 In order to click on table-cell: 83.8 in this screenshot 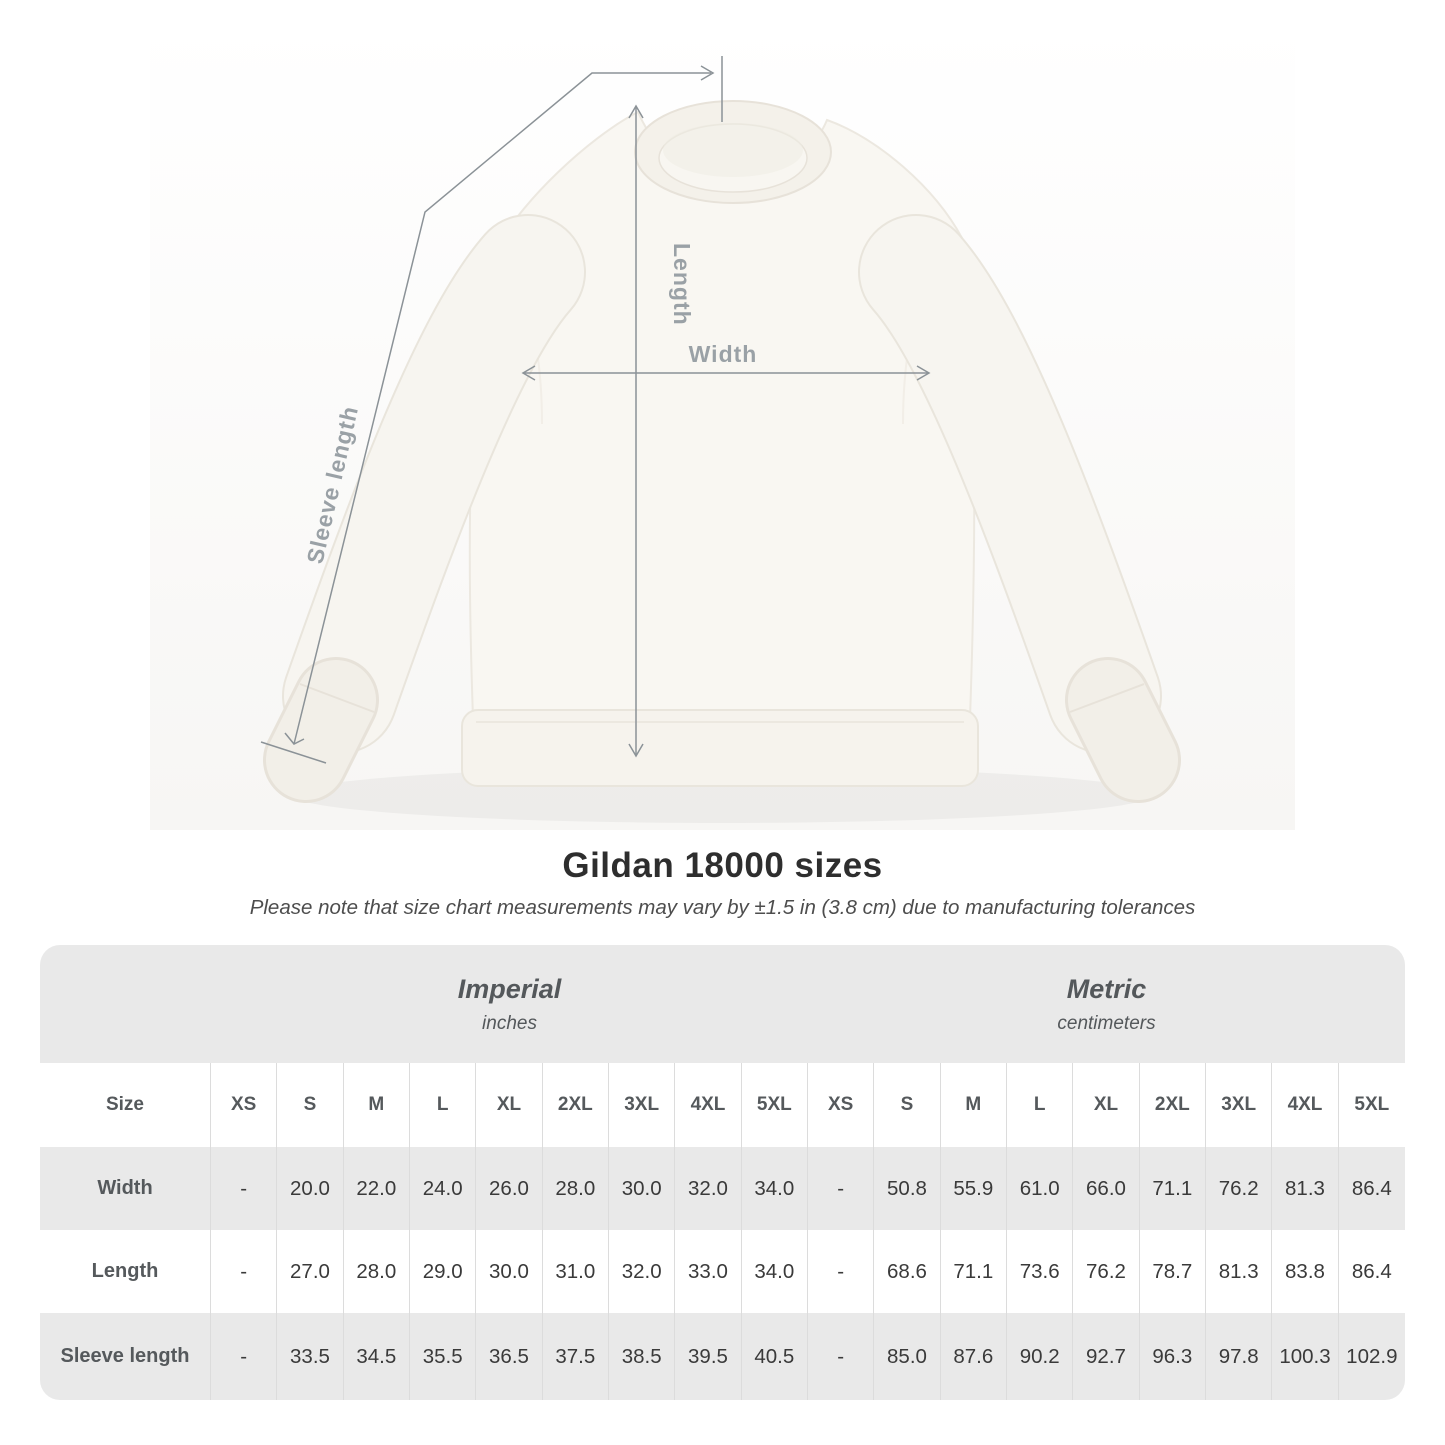, I will do `click(1305, 1271)`.